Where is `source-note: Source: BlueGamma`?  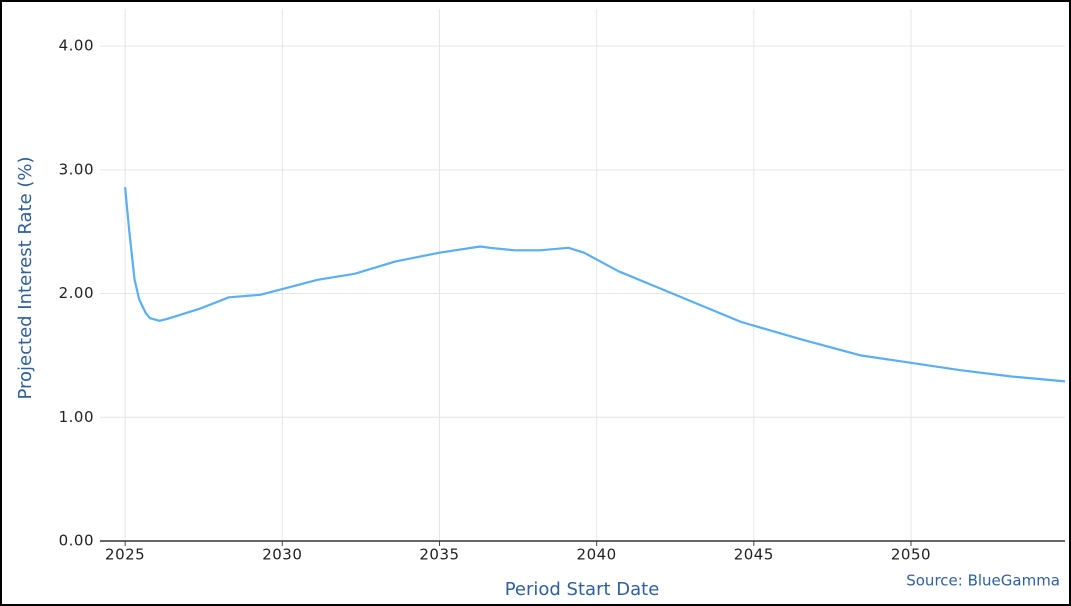
source-note: Source: BlueGamma is located at coordinates (983, 581).